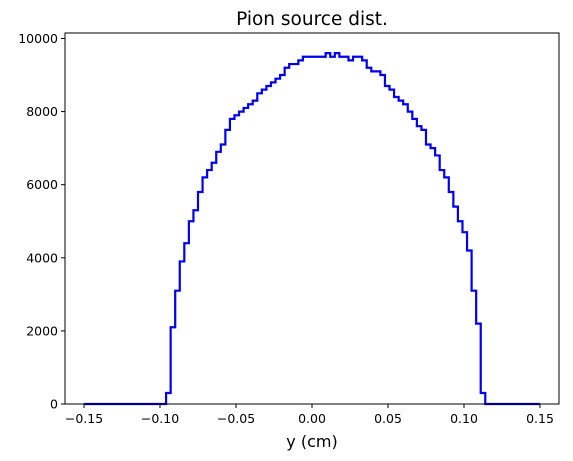 The height and width of the screenshot is (461, 573). I want to click on x-tick-label: 0.05, so click(388, 418).